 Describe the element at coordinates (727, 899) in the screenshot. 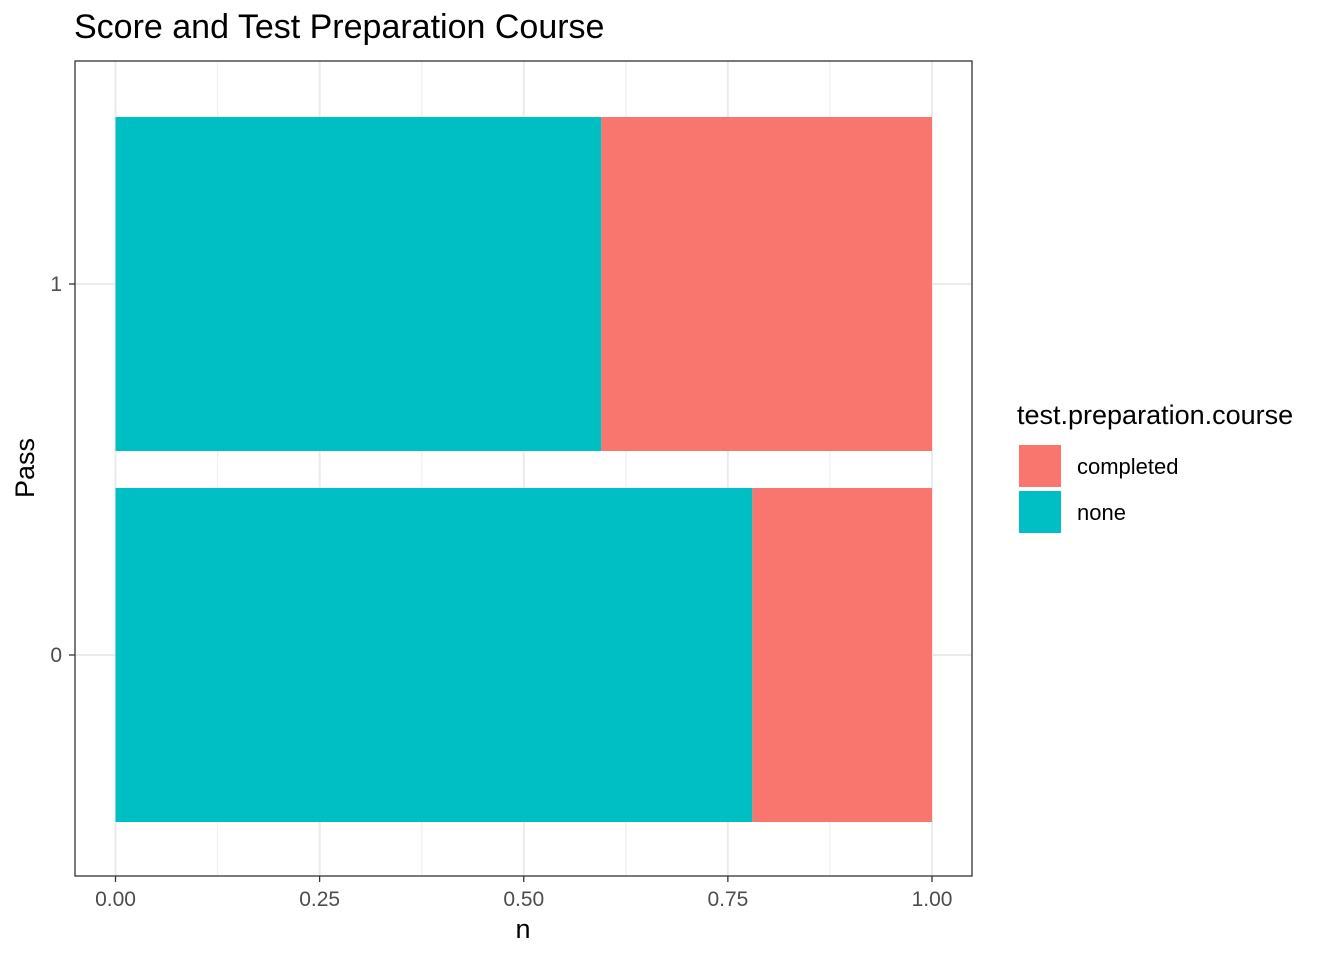

I see `x-tick-label: 0.75` at that location.